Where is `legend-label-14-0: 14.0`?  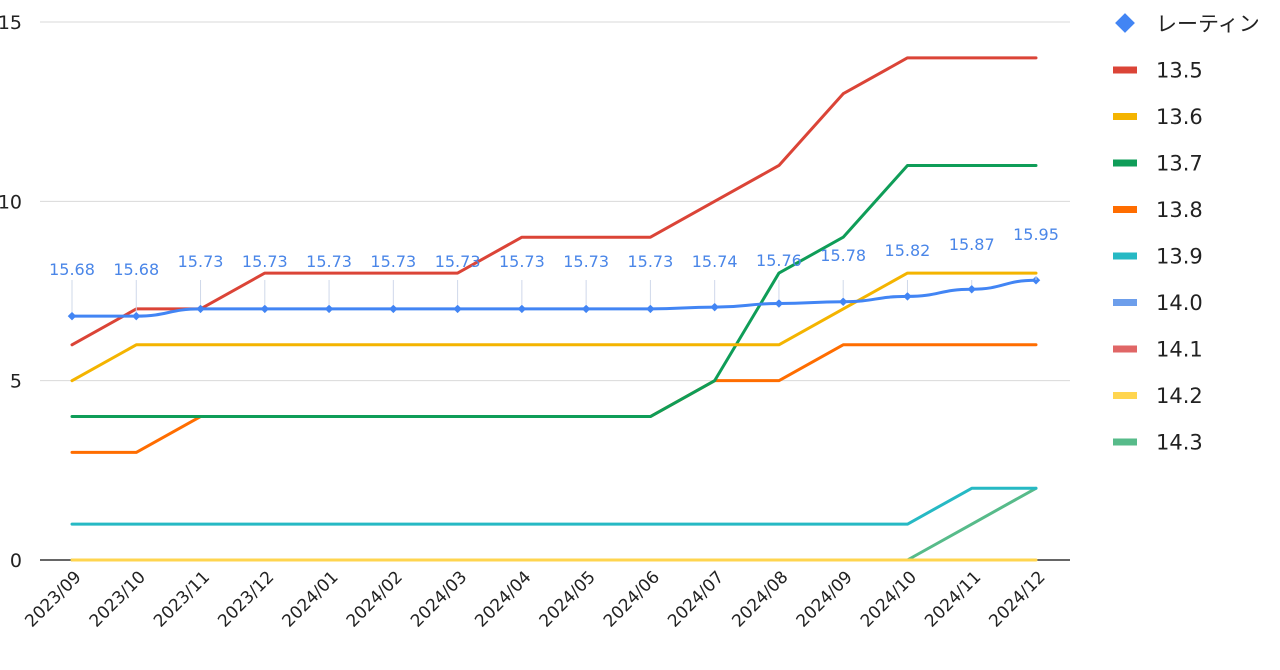
legend-label-14-0: 14.0 is located at coordinates (1179, 303).